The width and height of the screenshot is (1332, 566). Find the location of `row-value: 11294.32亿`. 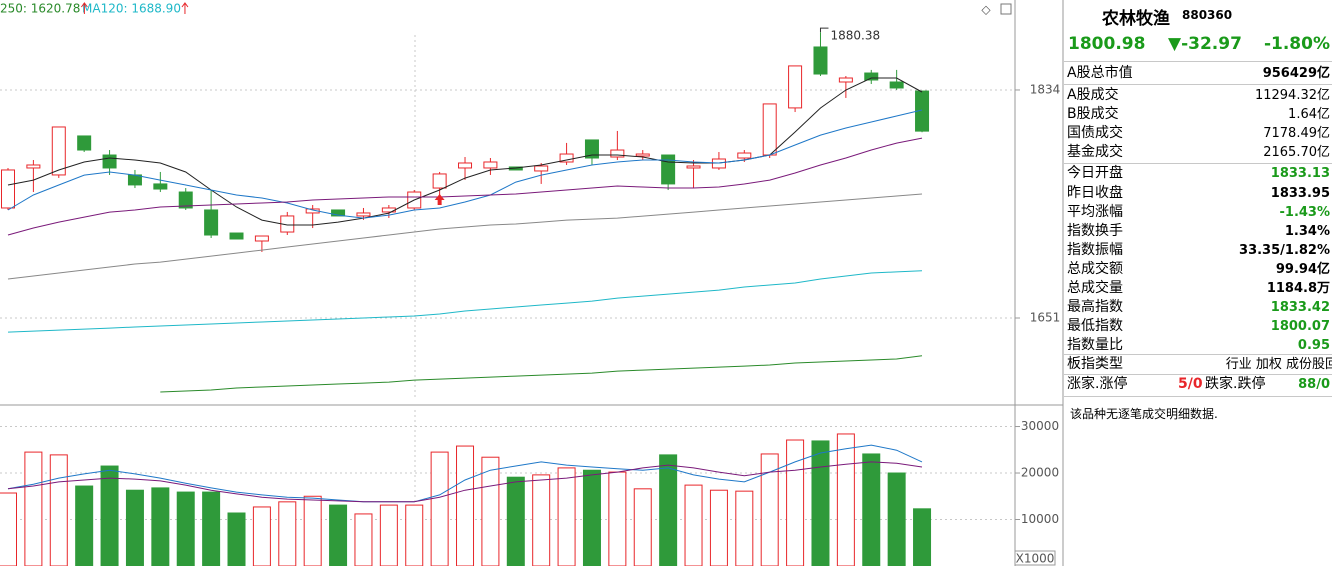

row-value: 11294.32亿 is located at coordinates (1292, 95).